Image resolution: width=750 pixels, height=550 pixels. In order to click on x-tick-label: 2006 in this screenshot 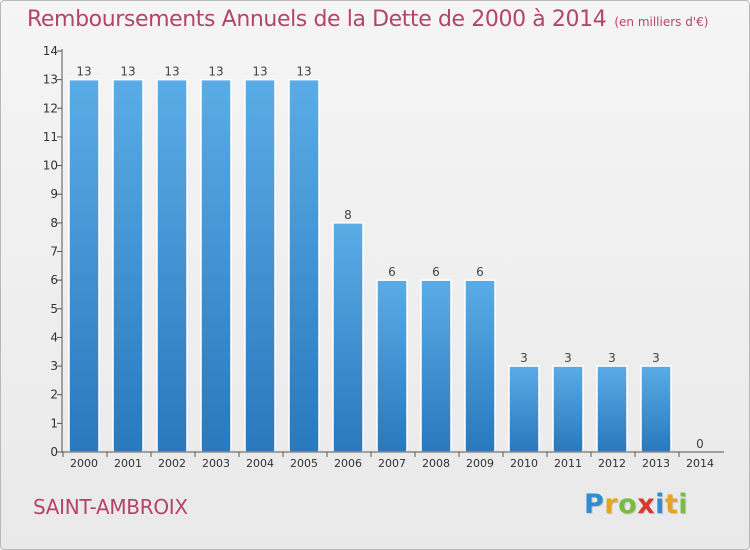, I will do `click(348, 463)`.